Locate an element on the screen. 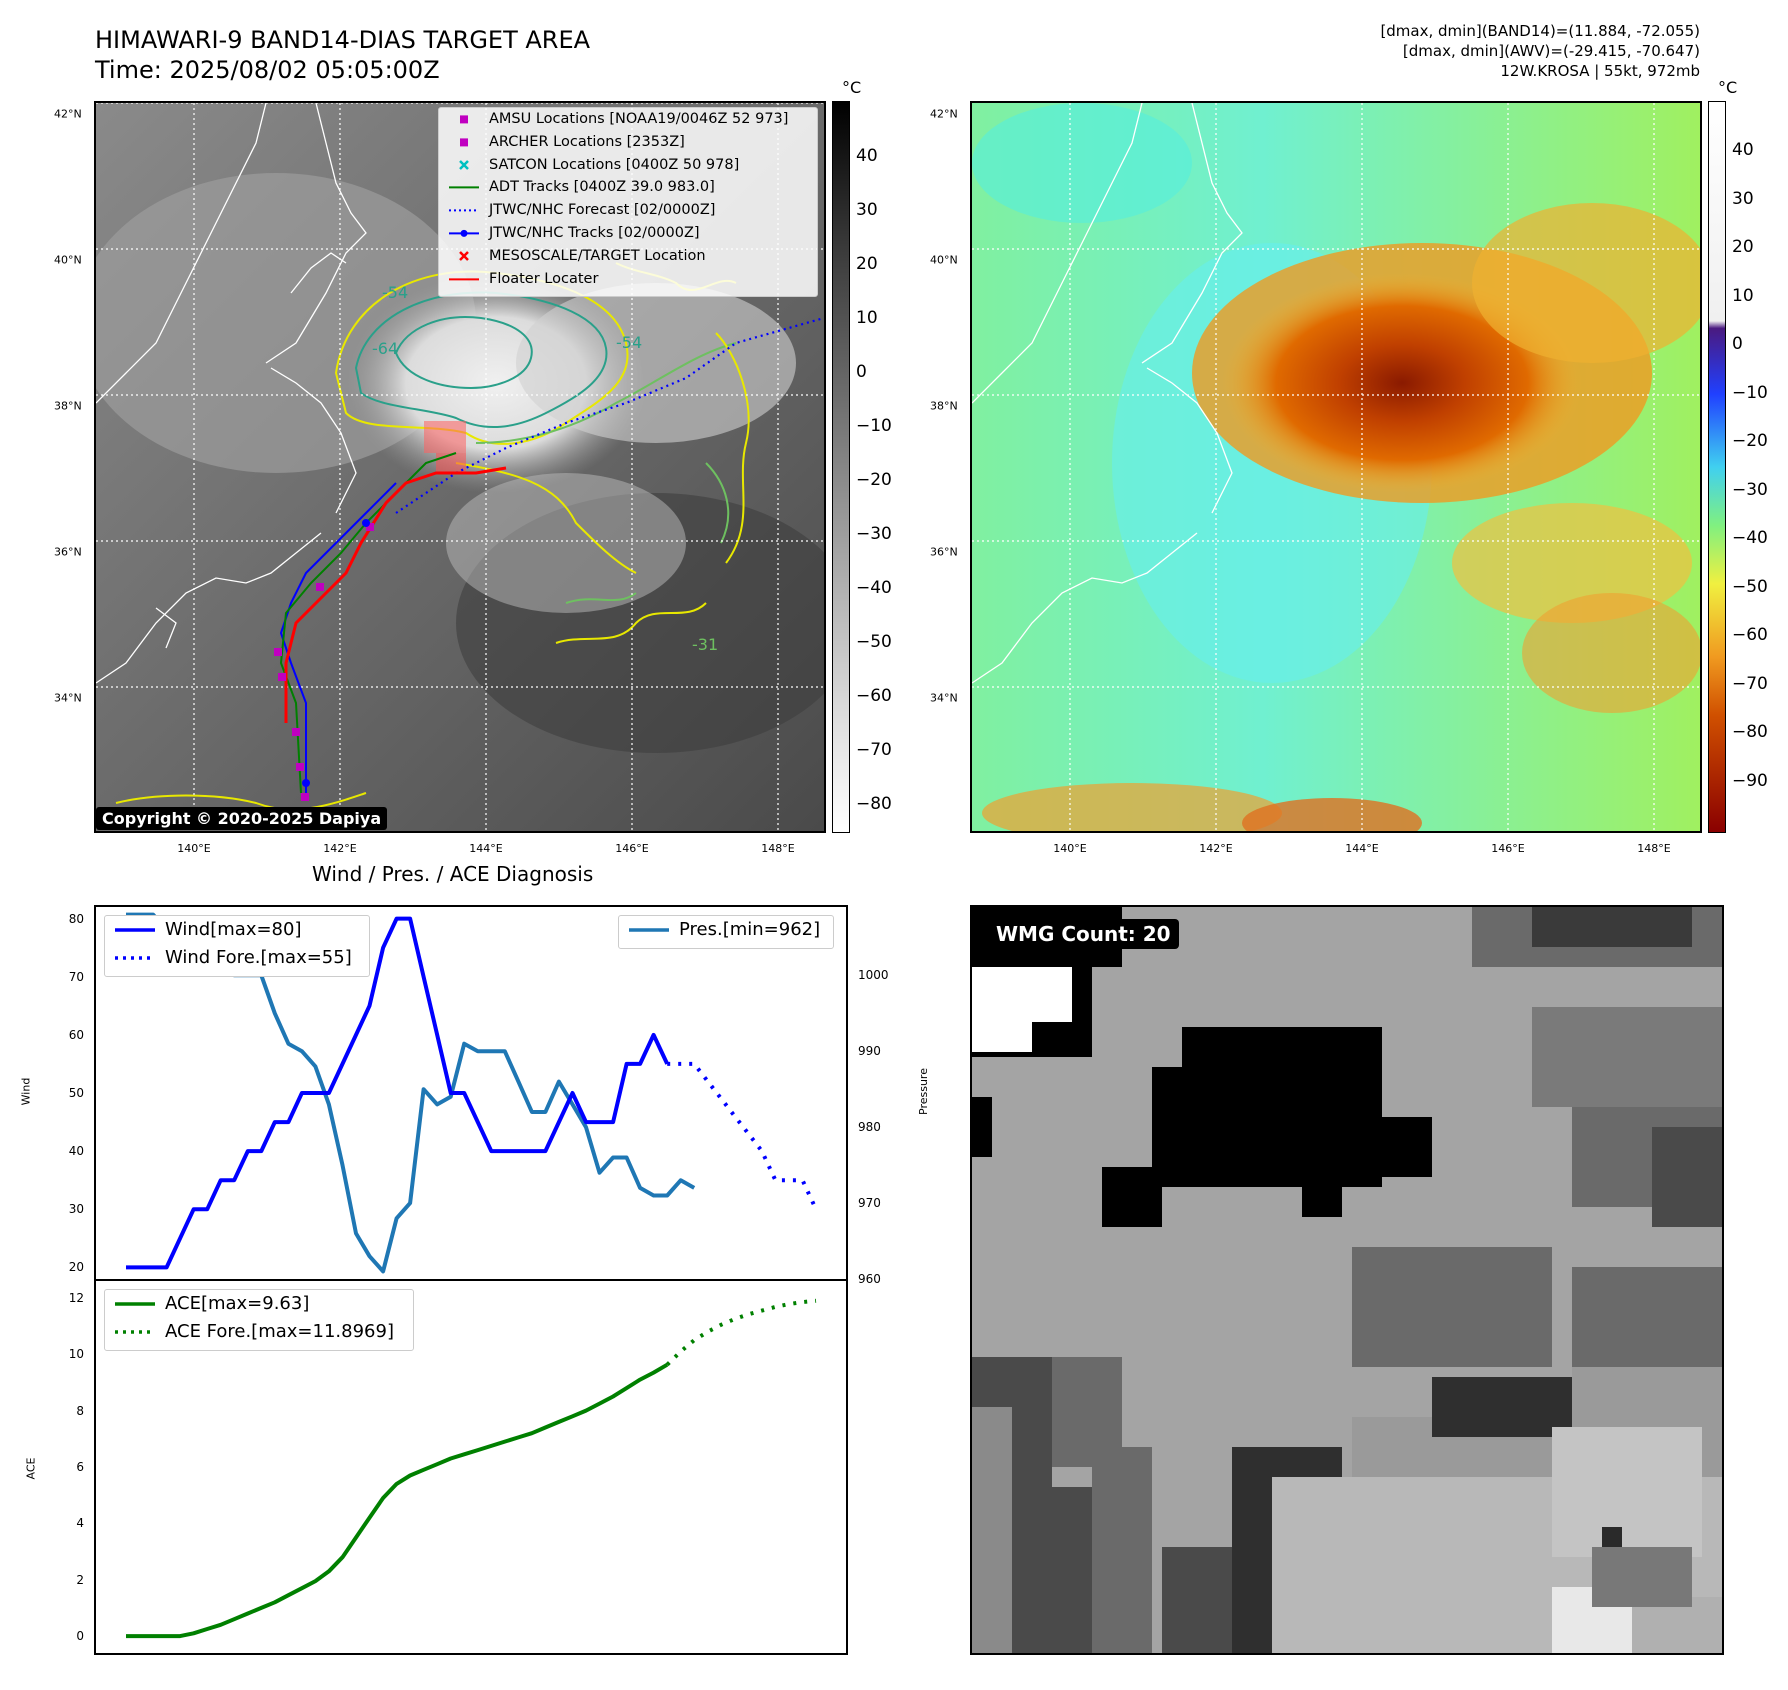 This screenshot has height=1690, width=1788. lon-label: 148°E is located at coordinates (1654, 848).